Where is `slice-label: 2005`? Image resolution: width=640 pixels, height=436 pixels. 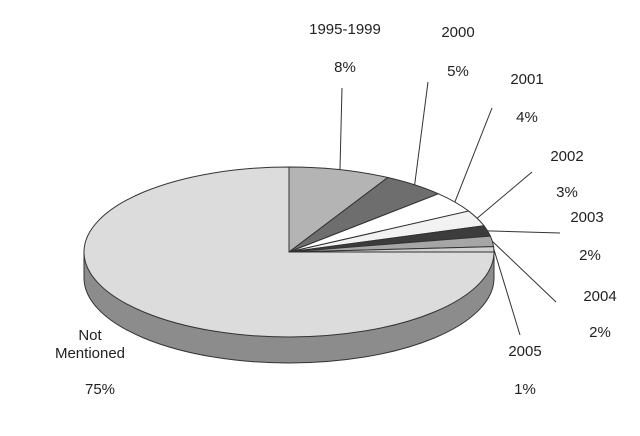 slice-label: 2005 is located at coordinates (524, 351).